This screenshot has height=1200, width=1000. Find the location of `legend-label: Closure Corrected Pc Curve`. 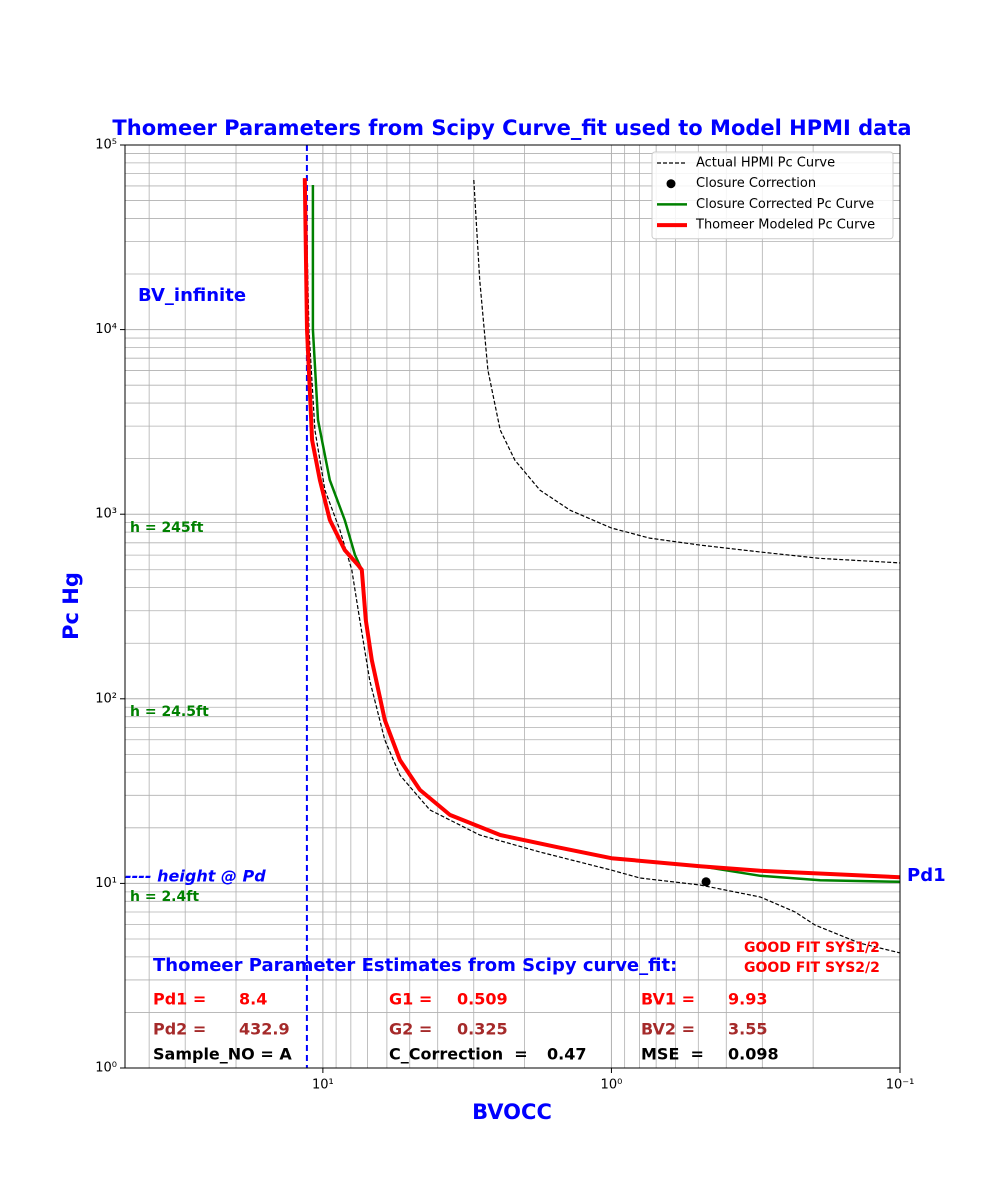

legend-label: Closure Corrected Pc Curve is located at coordinates (785, 204).